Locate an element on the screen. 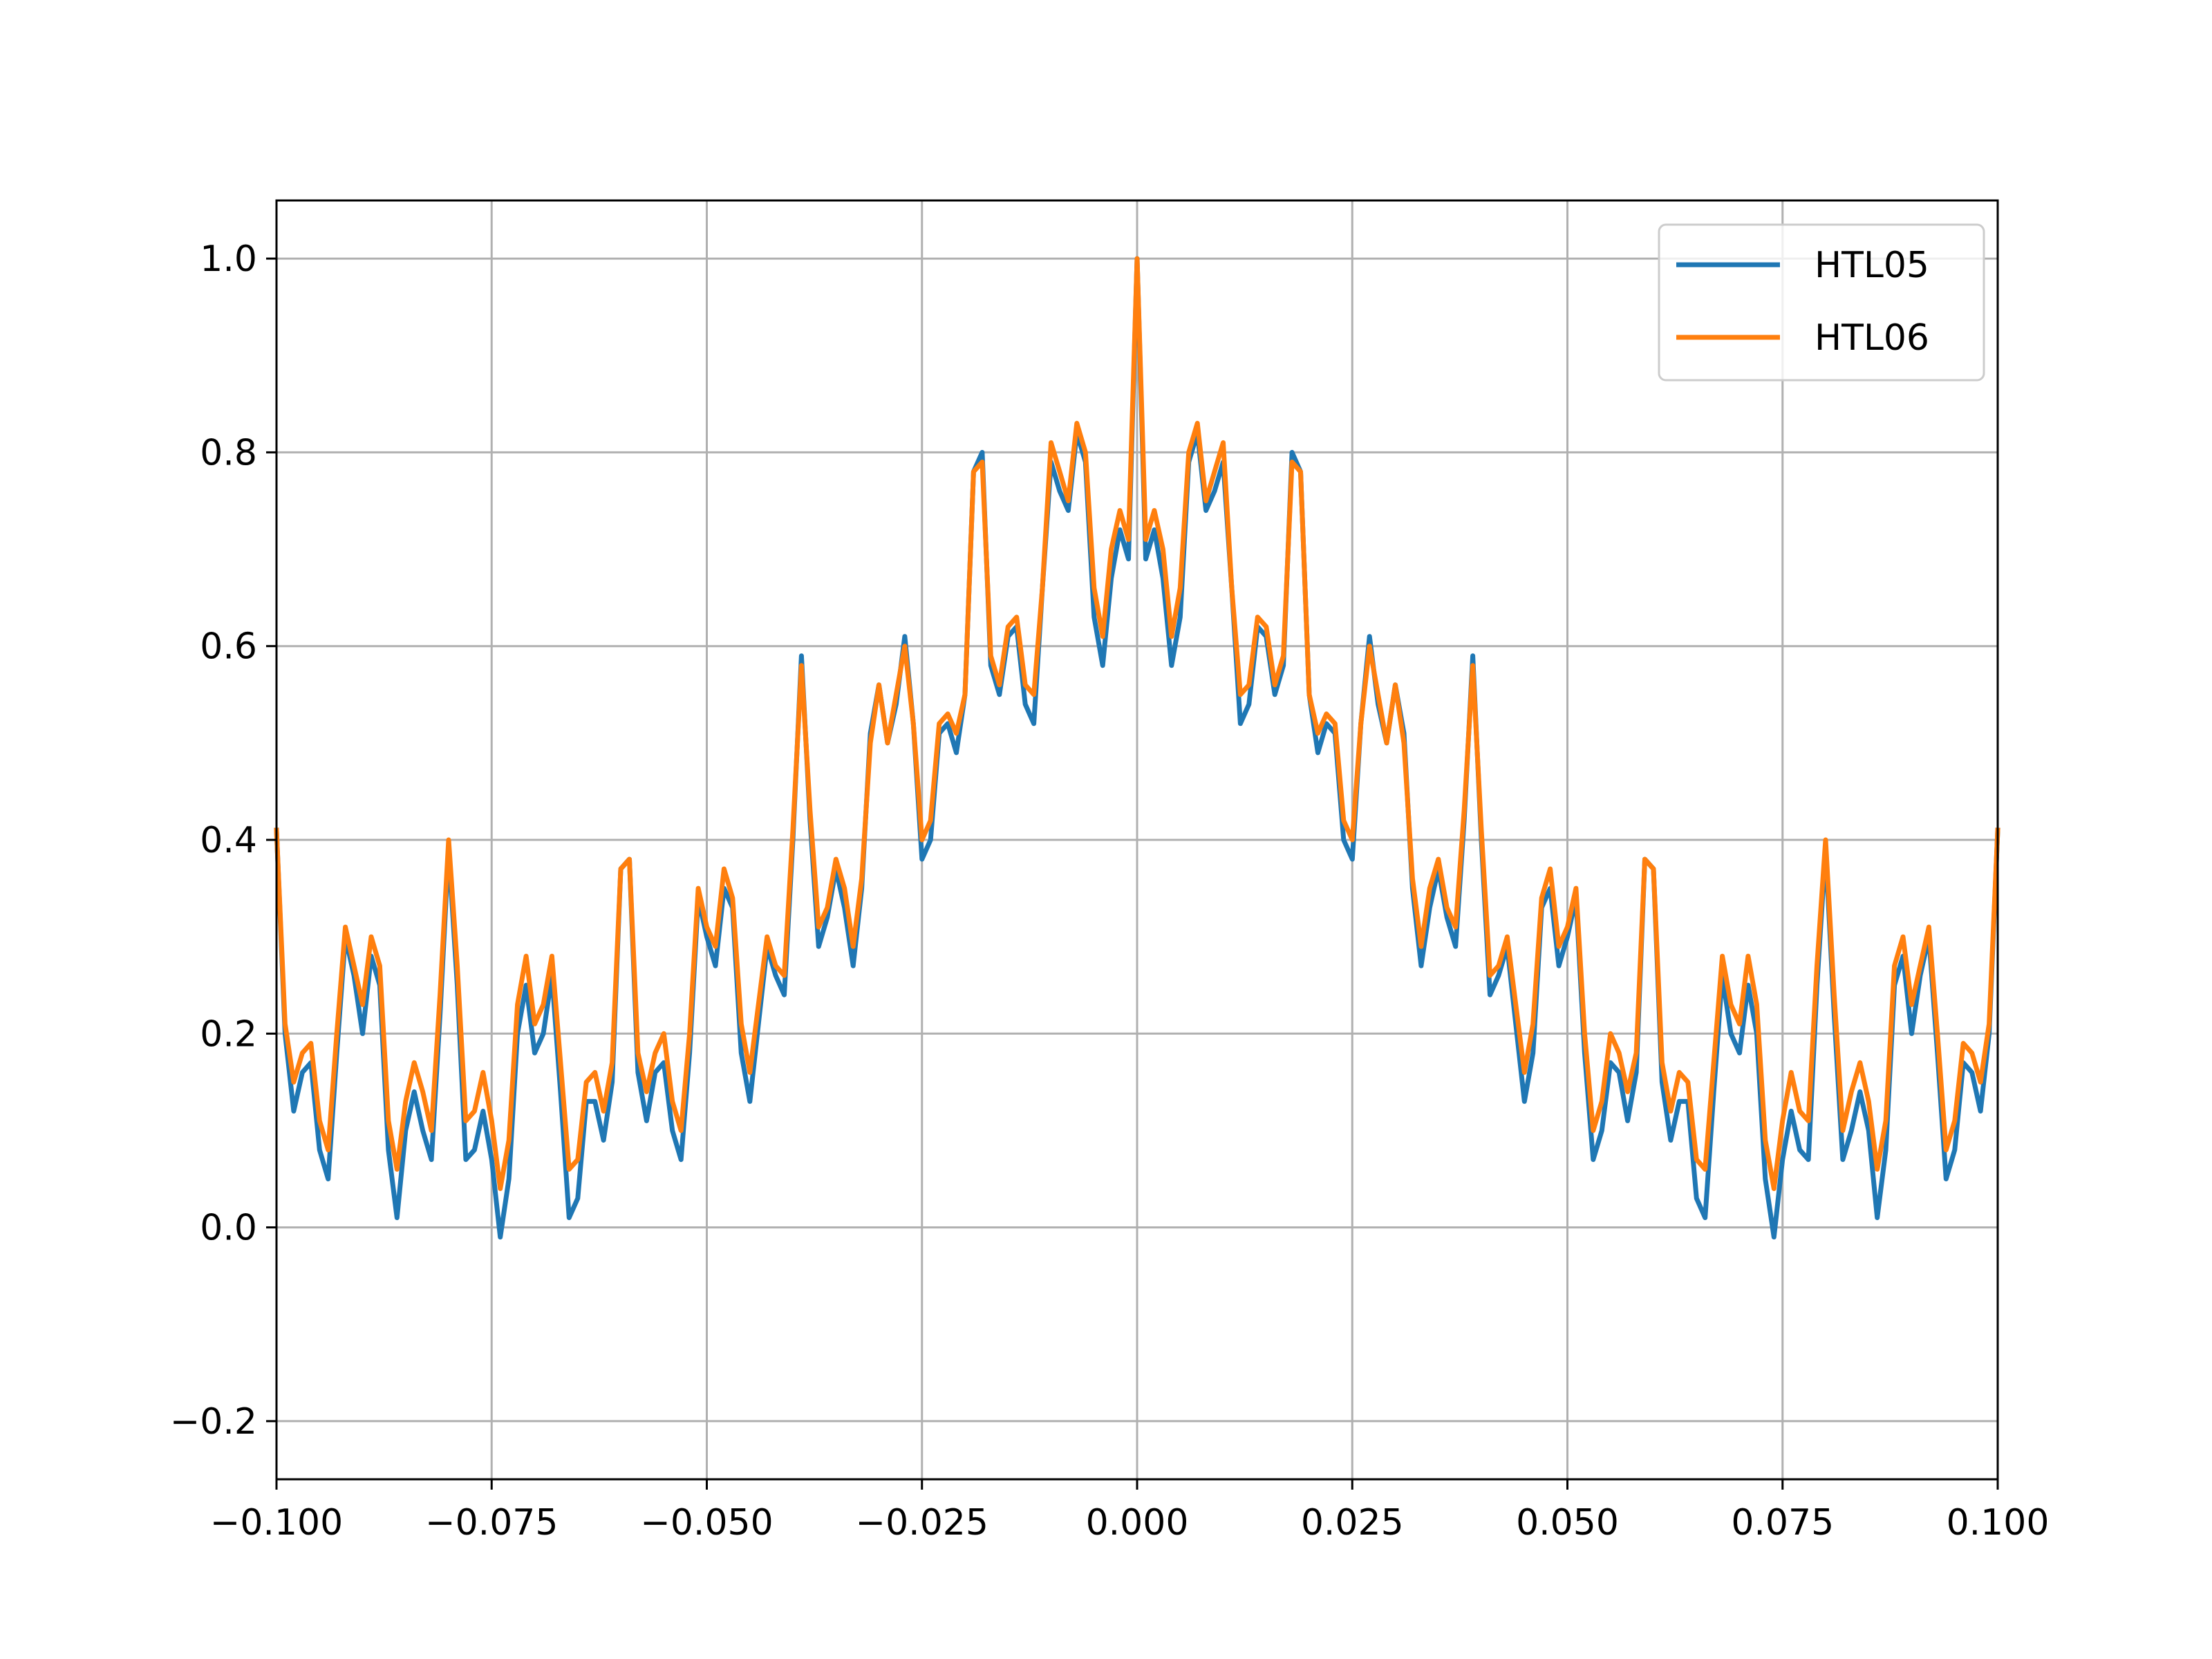 The width and height of the screenshot is (2212, 1659). y-tick-label: 0.2 is located at coordinates (228, 1034).